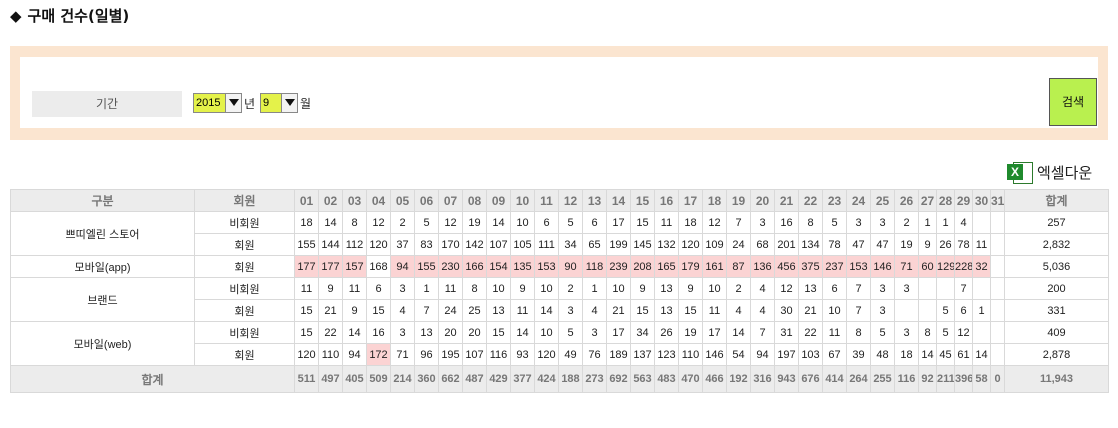 The height and width of the screenshot is (428, 1118). I want to click on day-cell: 153, so click(546, 266).